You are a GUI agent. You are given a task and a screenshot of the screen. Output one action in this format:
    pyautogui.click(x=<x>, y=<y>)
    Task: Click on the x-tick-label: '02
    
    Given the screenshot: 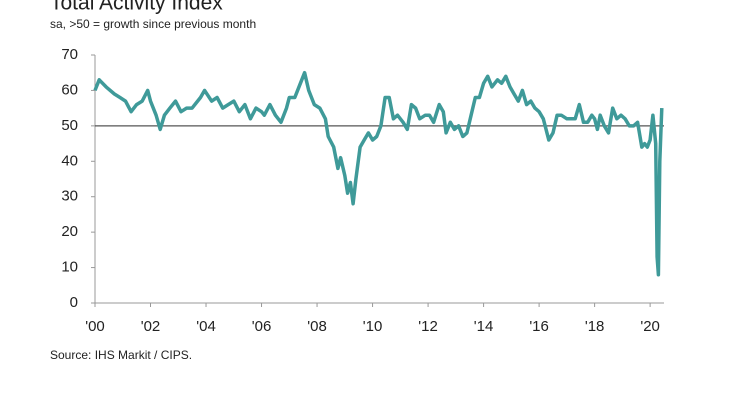 What is the action you would take?
    pyautogui.click(x=151, y=326)
    